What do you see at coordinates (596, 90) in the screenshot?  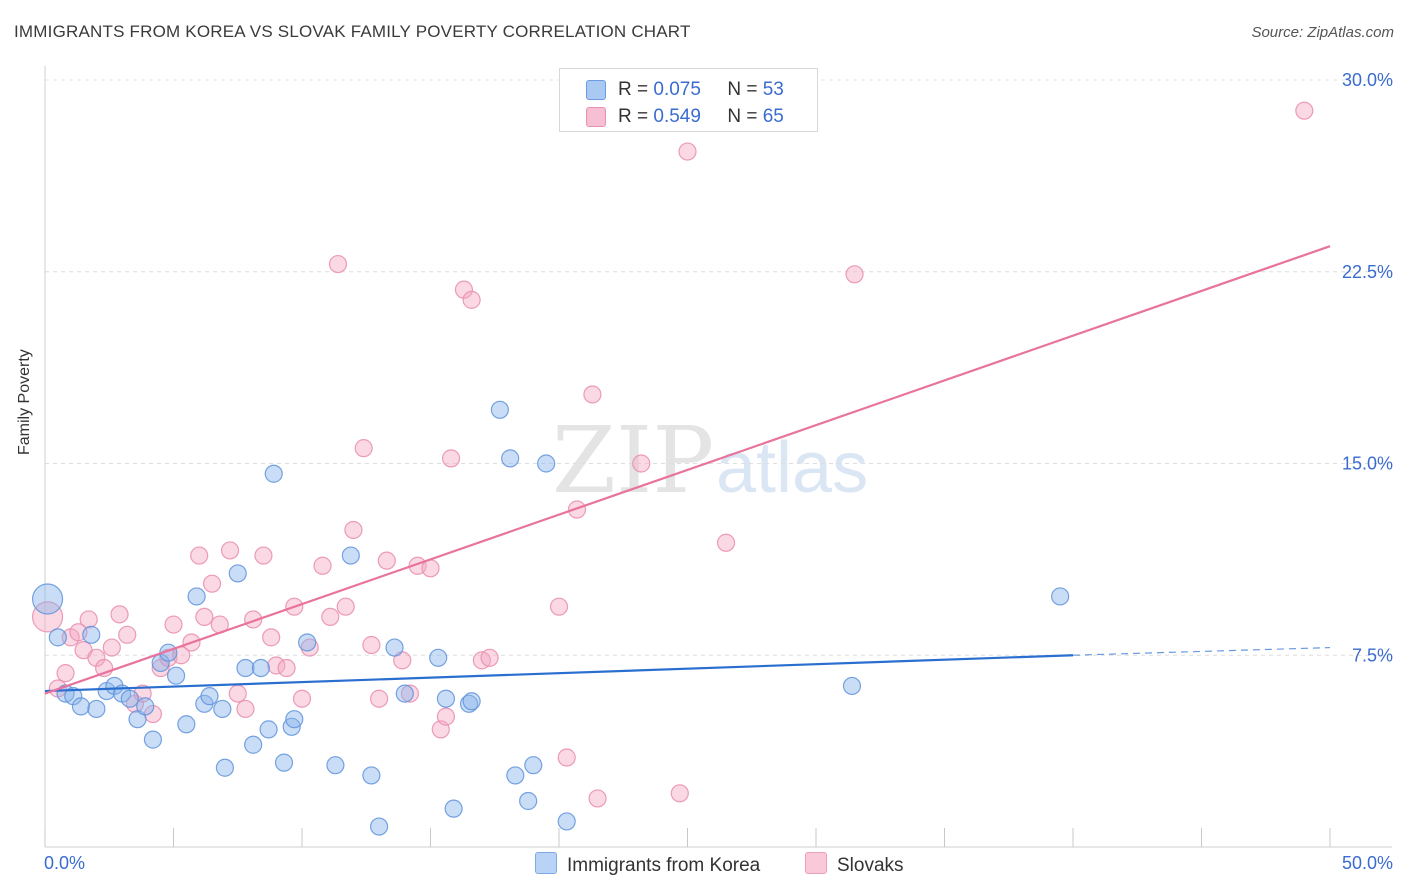 I see `legend-swatch-korea` at bounding box center [596, 90].